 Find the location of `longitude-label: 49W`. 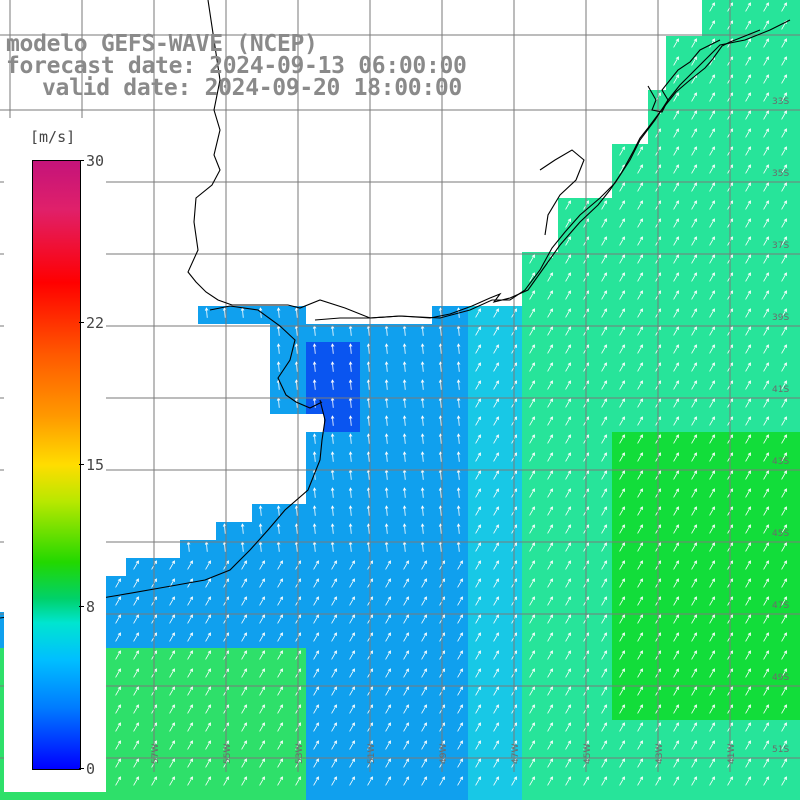

longitude-label: 49W is located at coordinates (444, 754).